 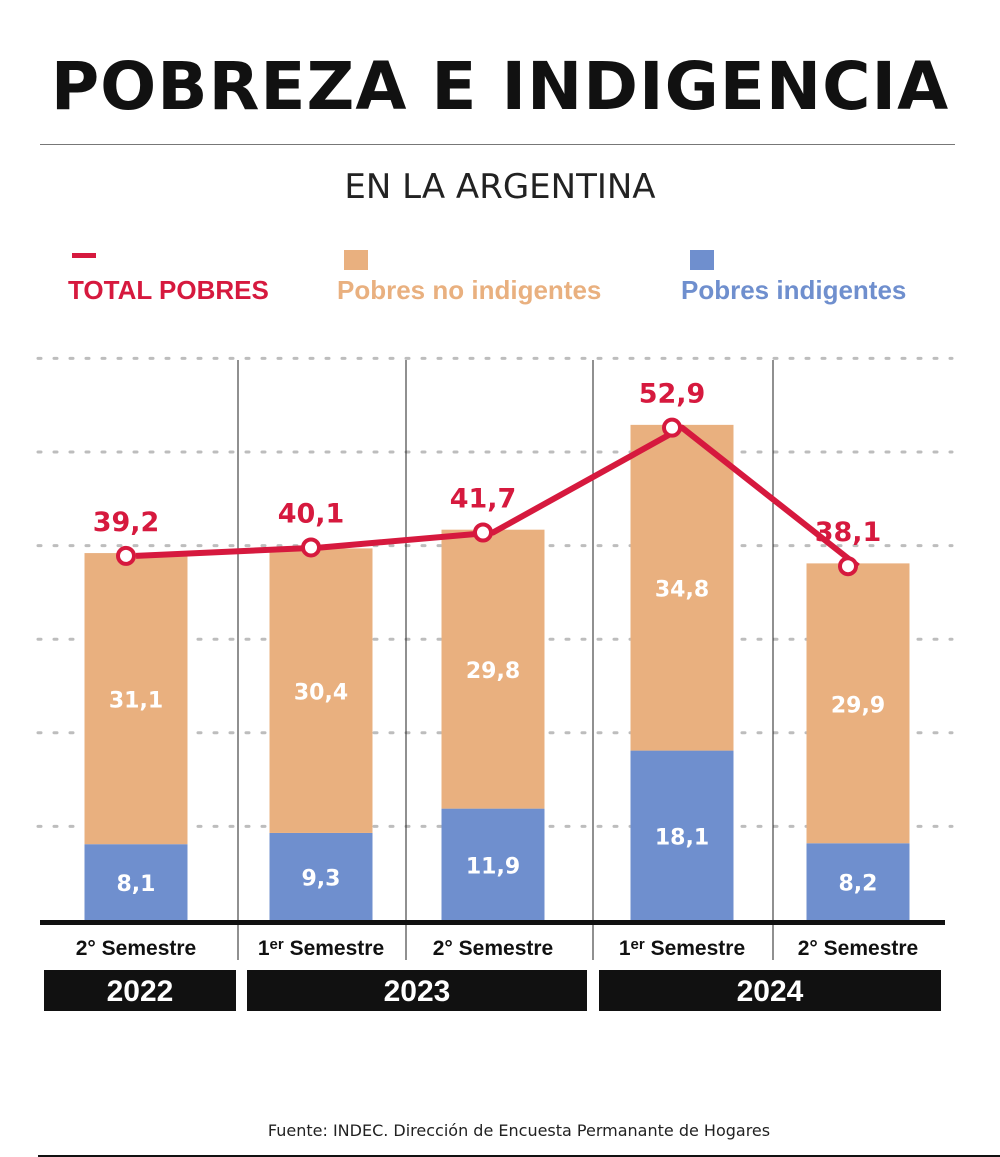 I want to click on label-no-indigentes-4: 34,8, so click(x=682, y=590).